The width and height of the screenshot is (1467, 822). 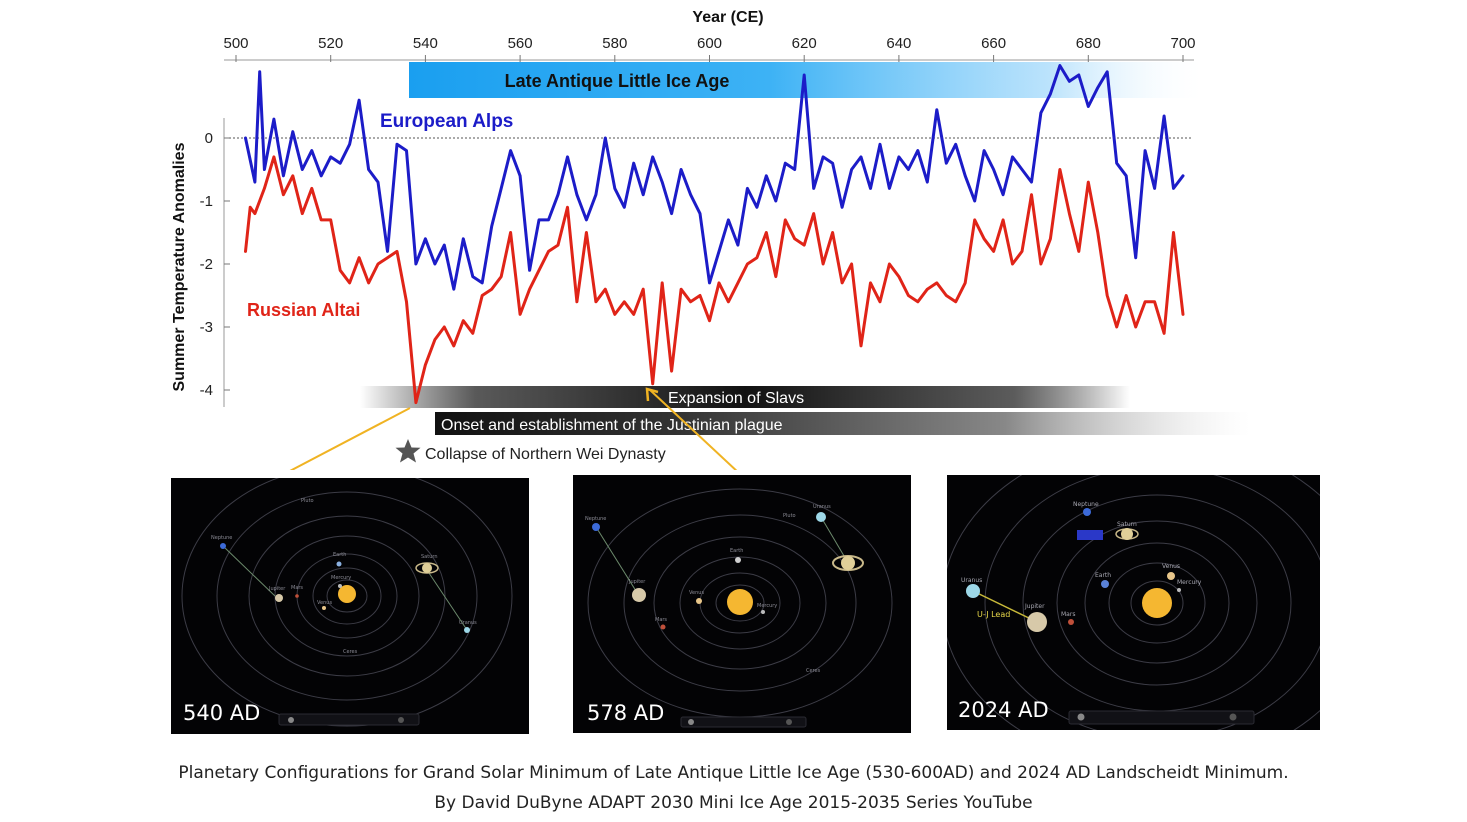 I want to click on x-tick-label: 500, so click(x=235, y=43).